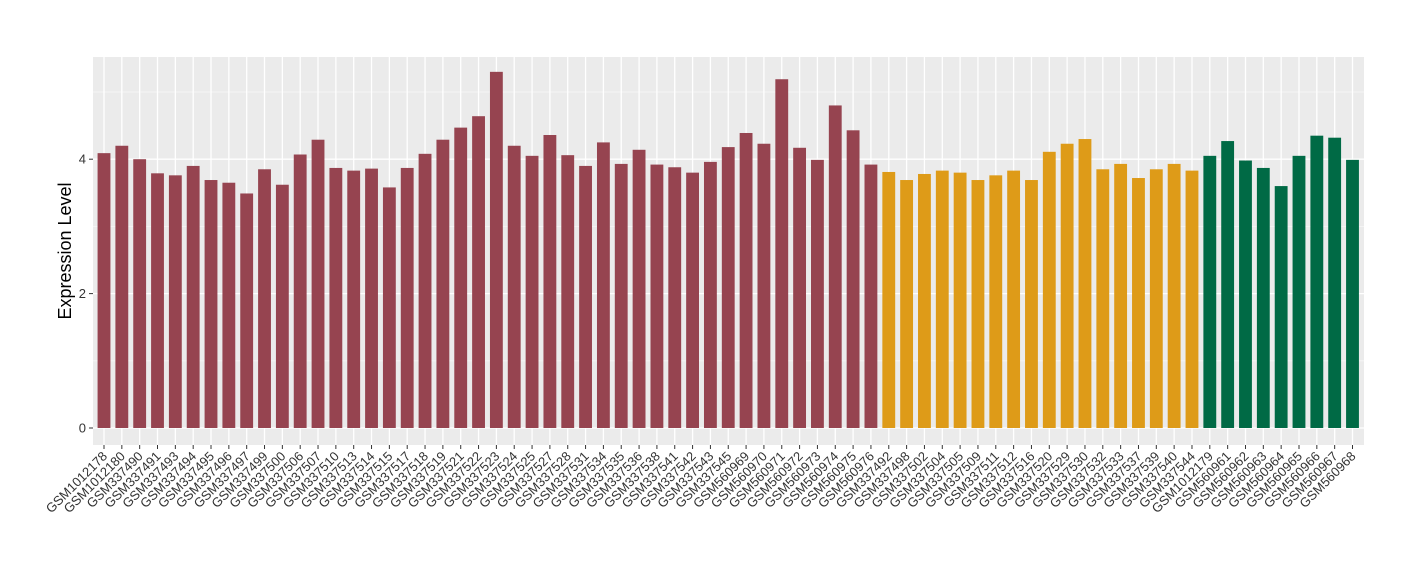 This screenshot has width=1420, height=580. Describe the element at coordinates (639, 289) in the screenshot. I see `bar-GSM337536` at that location.